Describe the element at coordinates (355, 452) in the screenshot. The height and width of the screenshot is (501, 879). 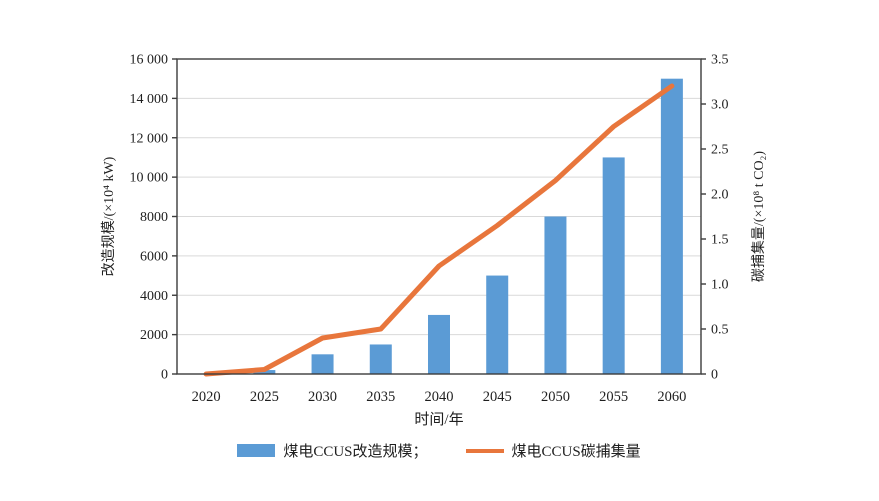
I see `legend-label-bar-series: 煤电CCUS改造规模；` at that location.